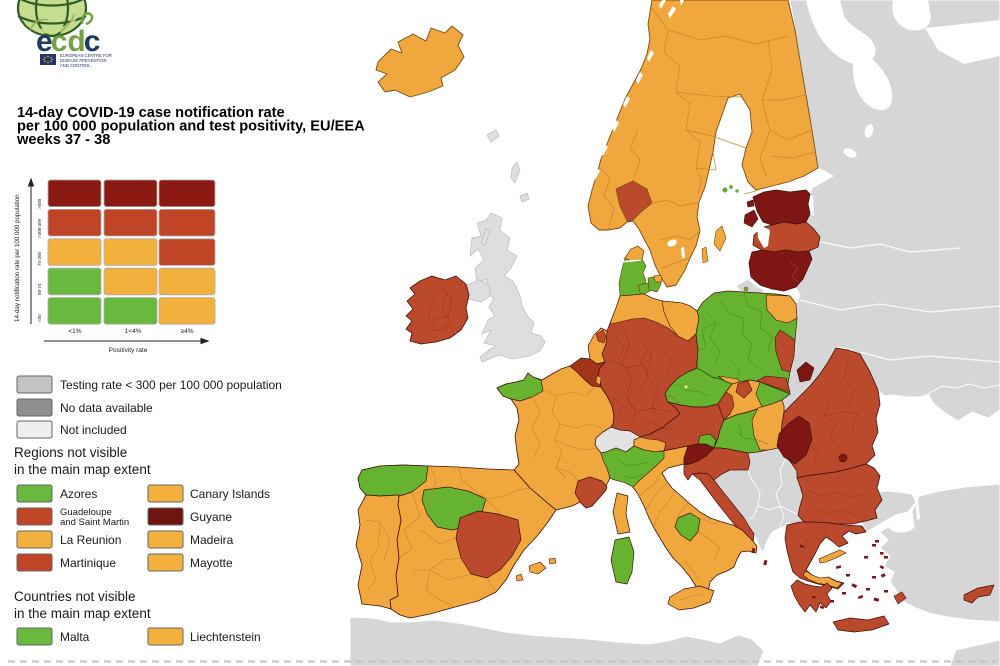 The height and width of the screenshot is (666, 1000). What do you see at coordinates (83, 60) in the screenshot?
I see `svg-text: DISEASE PREVENTION` at bounding box center [83, 60].